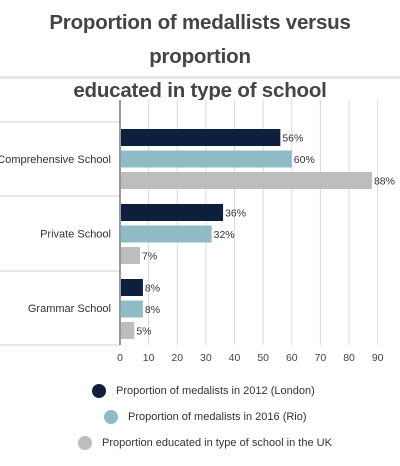 Image resolution: width=400 pixels, height=466 pixels. Describe the element at coordinates (378, 358) in the screenshot. I see `x-tick-label: 90` at that location.